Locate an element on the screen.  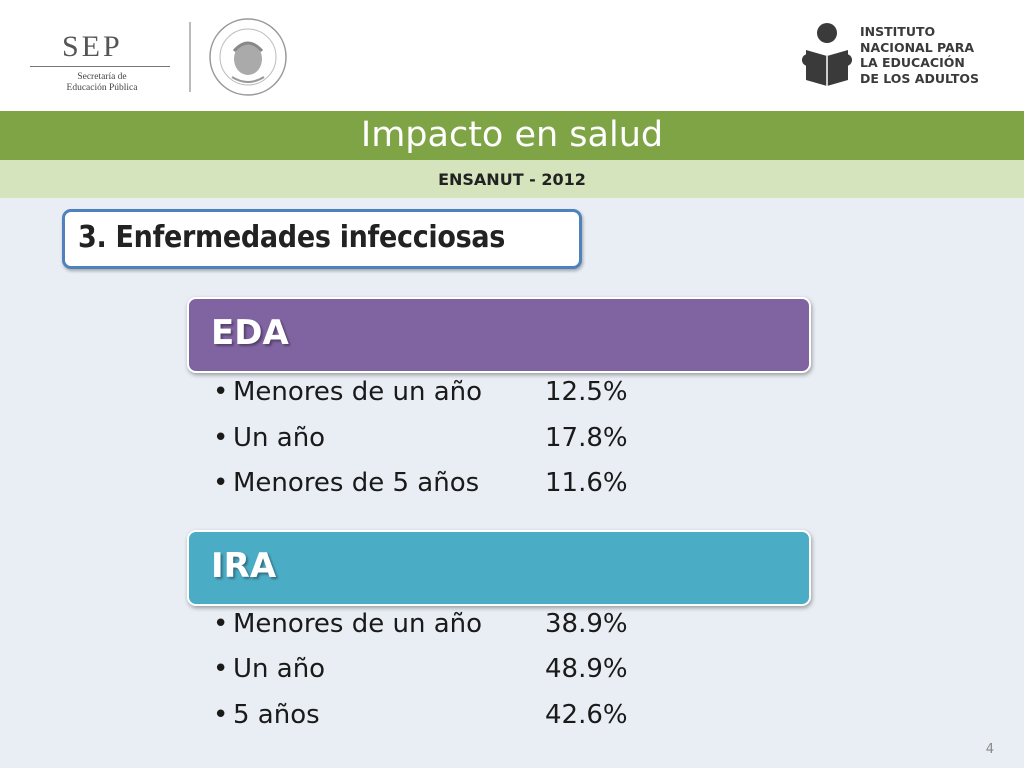
item-value: 17.8% is located at coordinates (586, 438).